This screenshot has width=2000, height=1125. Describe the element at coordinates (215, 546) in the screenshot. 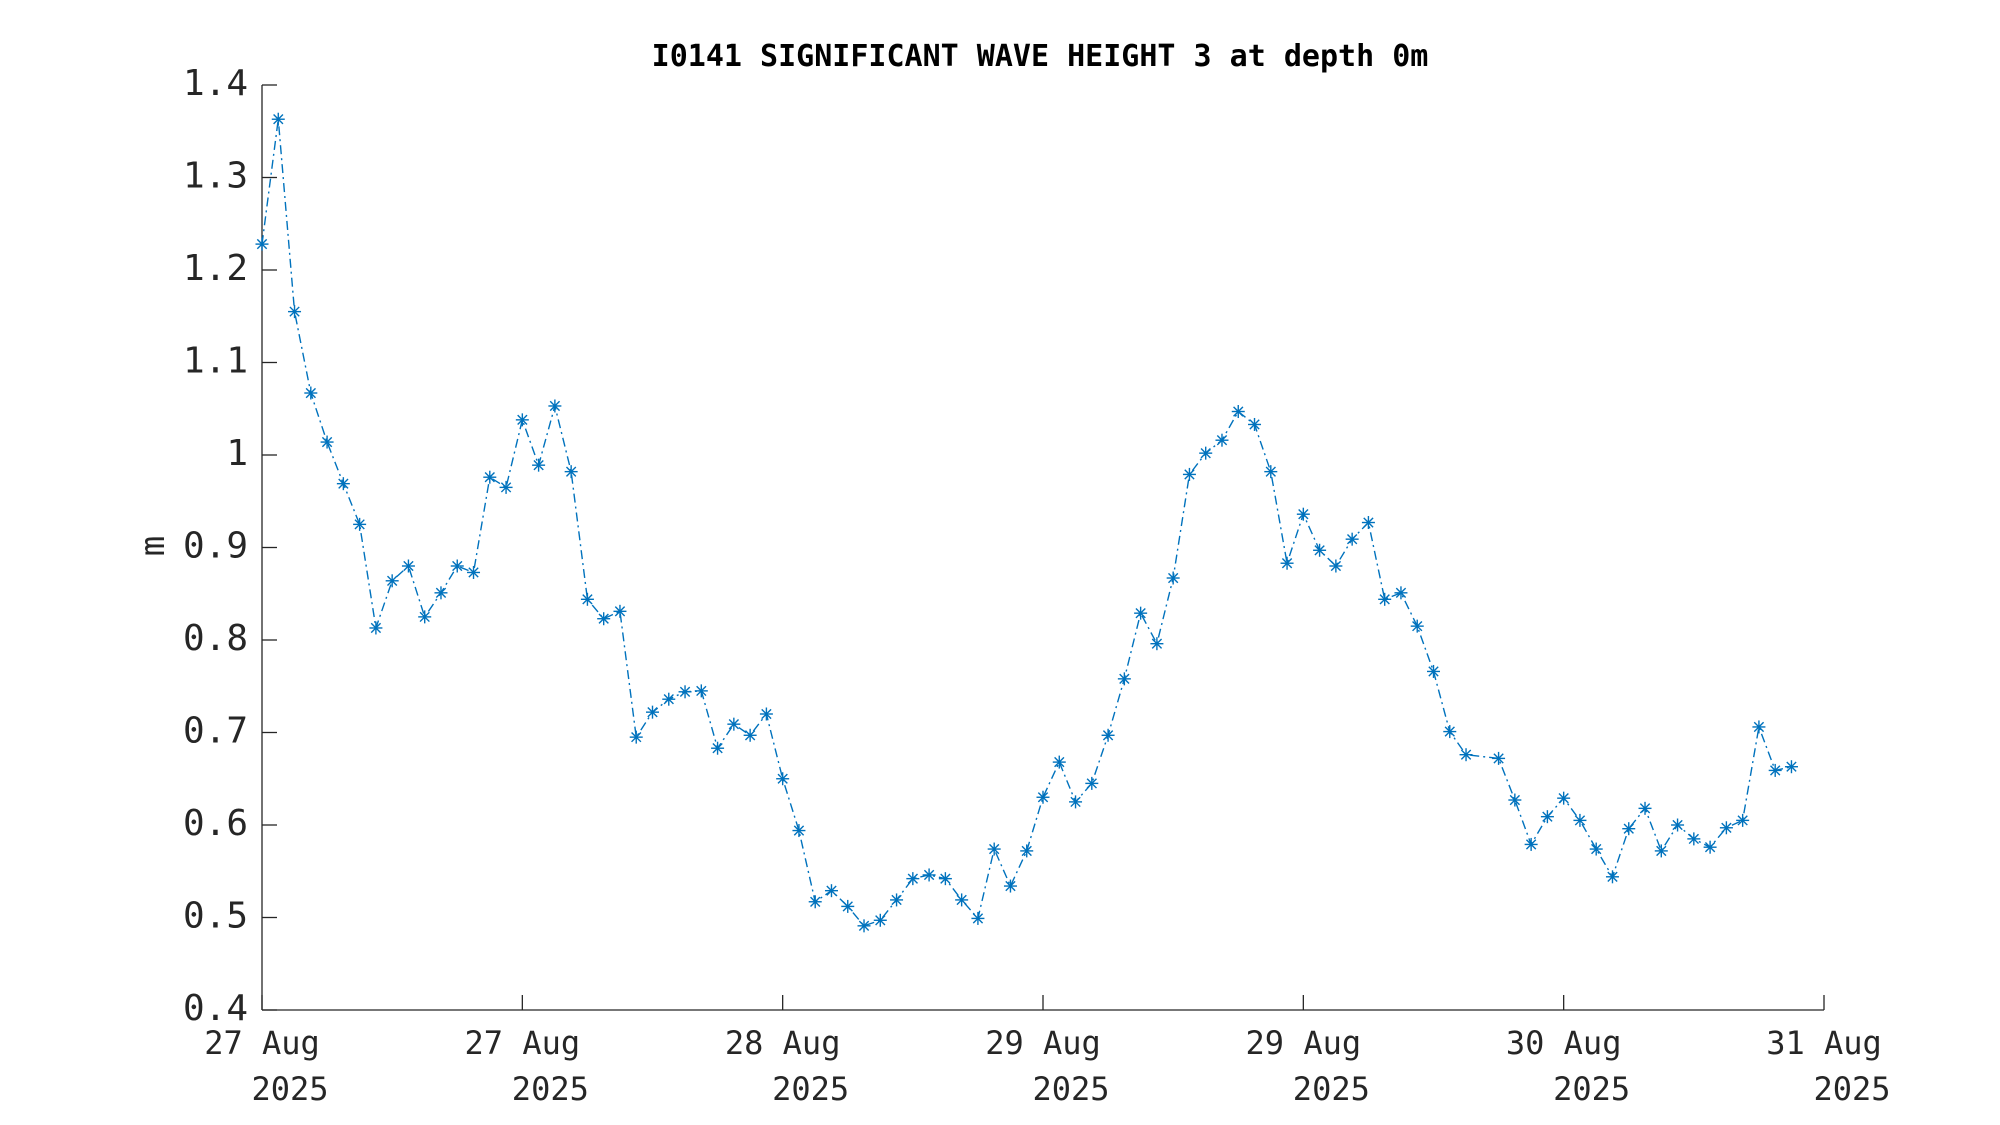

I see `y-tick-label: 0.9` at that location.